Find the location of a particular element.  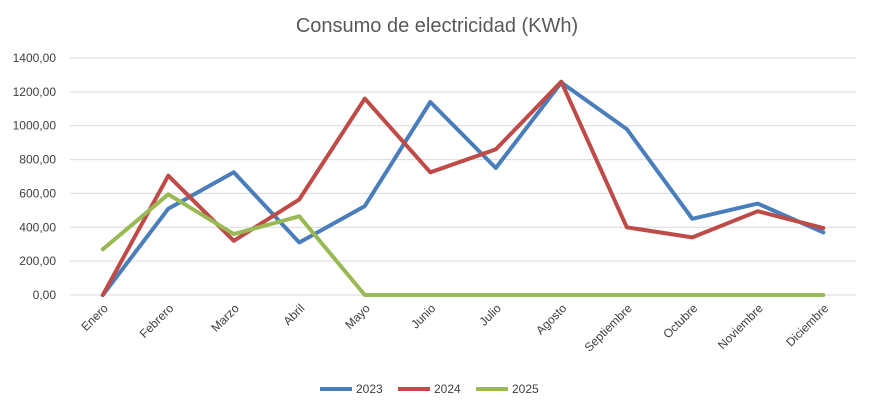

y-tick-label: 1200,00 is located at coordinates (35, 92).